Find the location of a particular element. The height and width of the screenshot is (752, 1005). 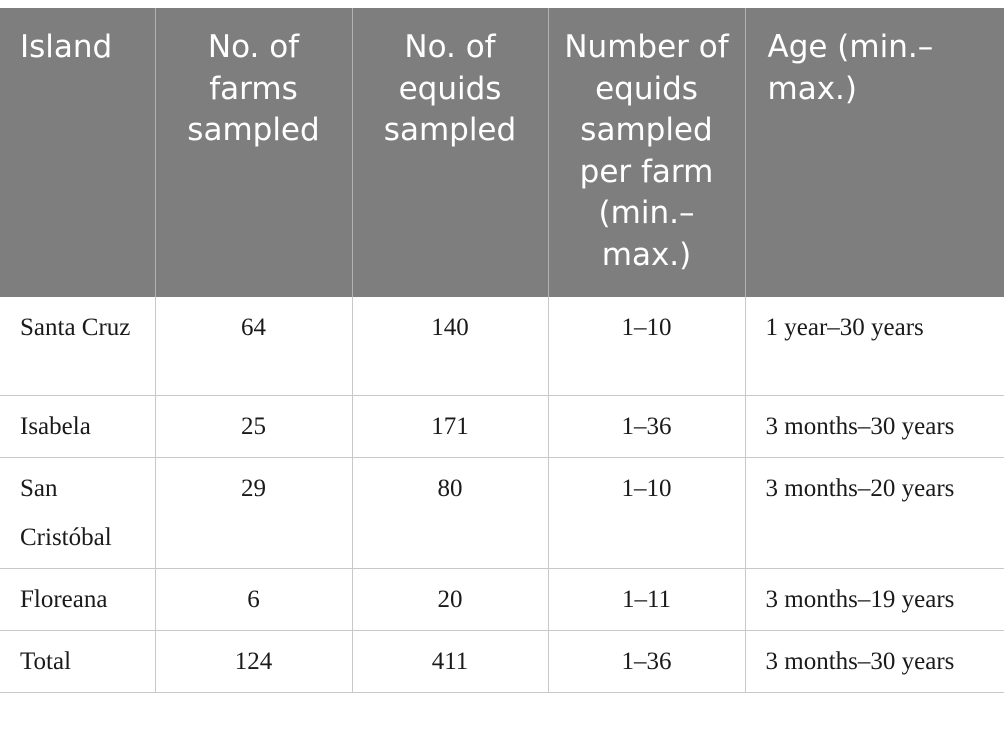

cell-age: 1 year–30 years is located at coordinates (874, 346).